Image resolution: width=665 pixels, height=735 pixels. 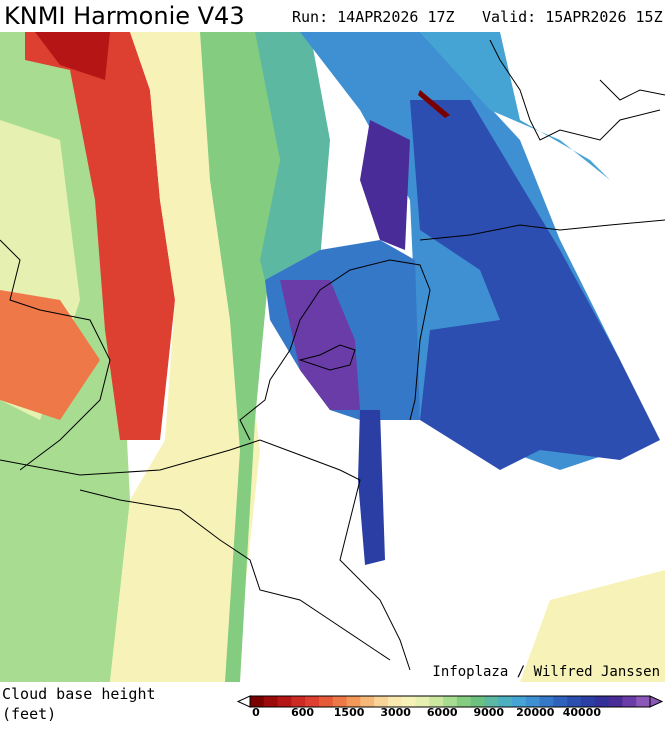 What do you see at coordinates (256, 712) in the screenshot?
I see `colorbar-label: 0` at bounding box center [256, 712].